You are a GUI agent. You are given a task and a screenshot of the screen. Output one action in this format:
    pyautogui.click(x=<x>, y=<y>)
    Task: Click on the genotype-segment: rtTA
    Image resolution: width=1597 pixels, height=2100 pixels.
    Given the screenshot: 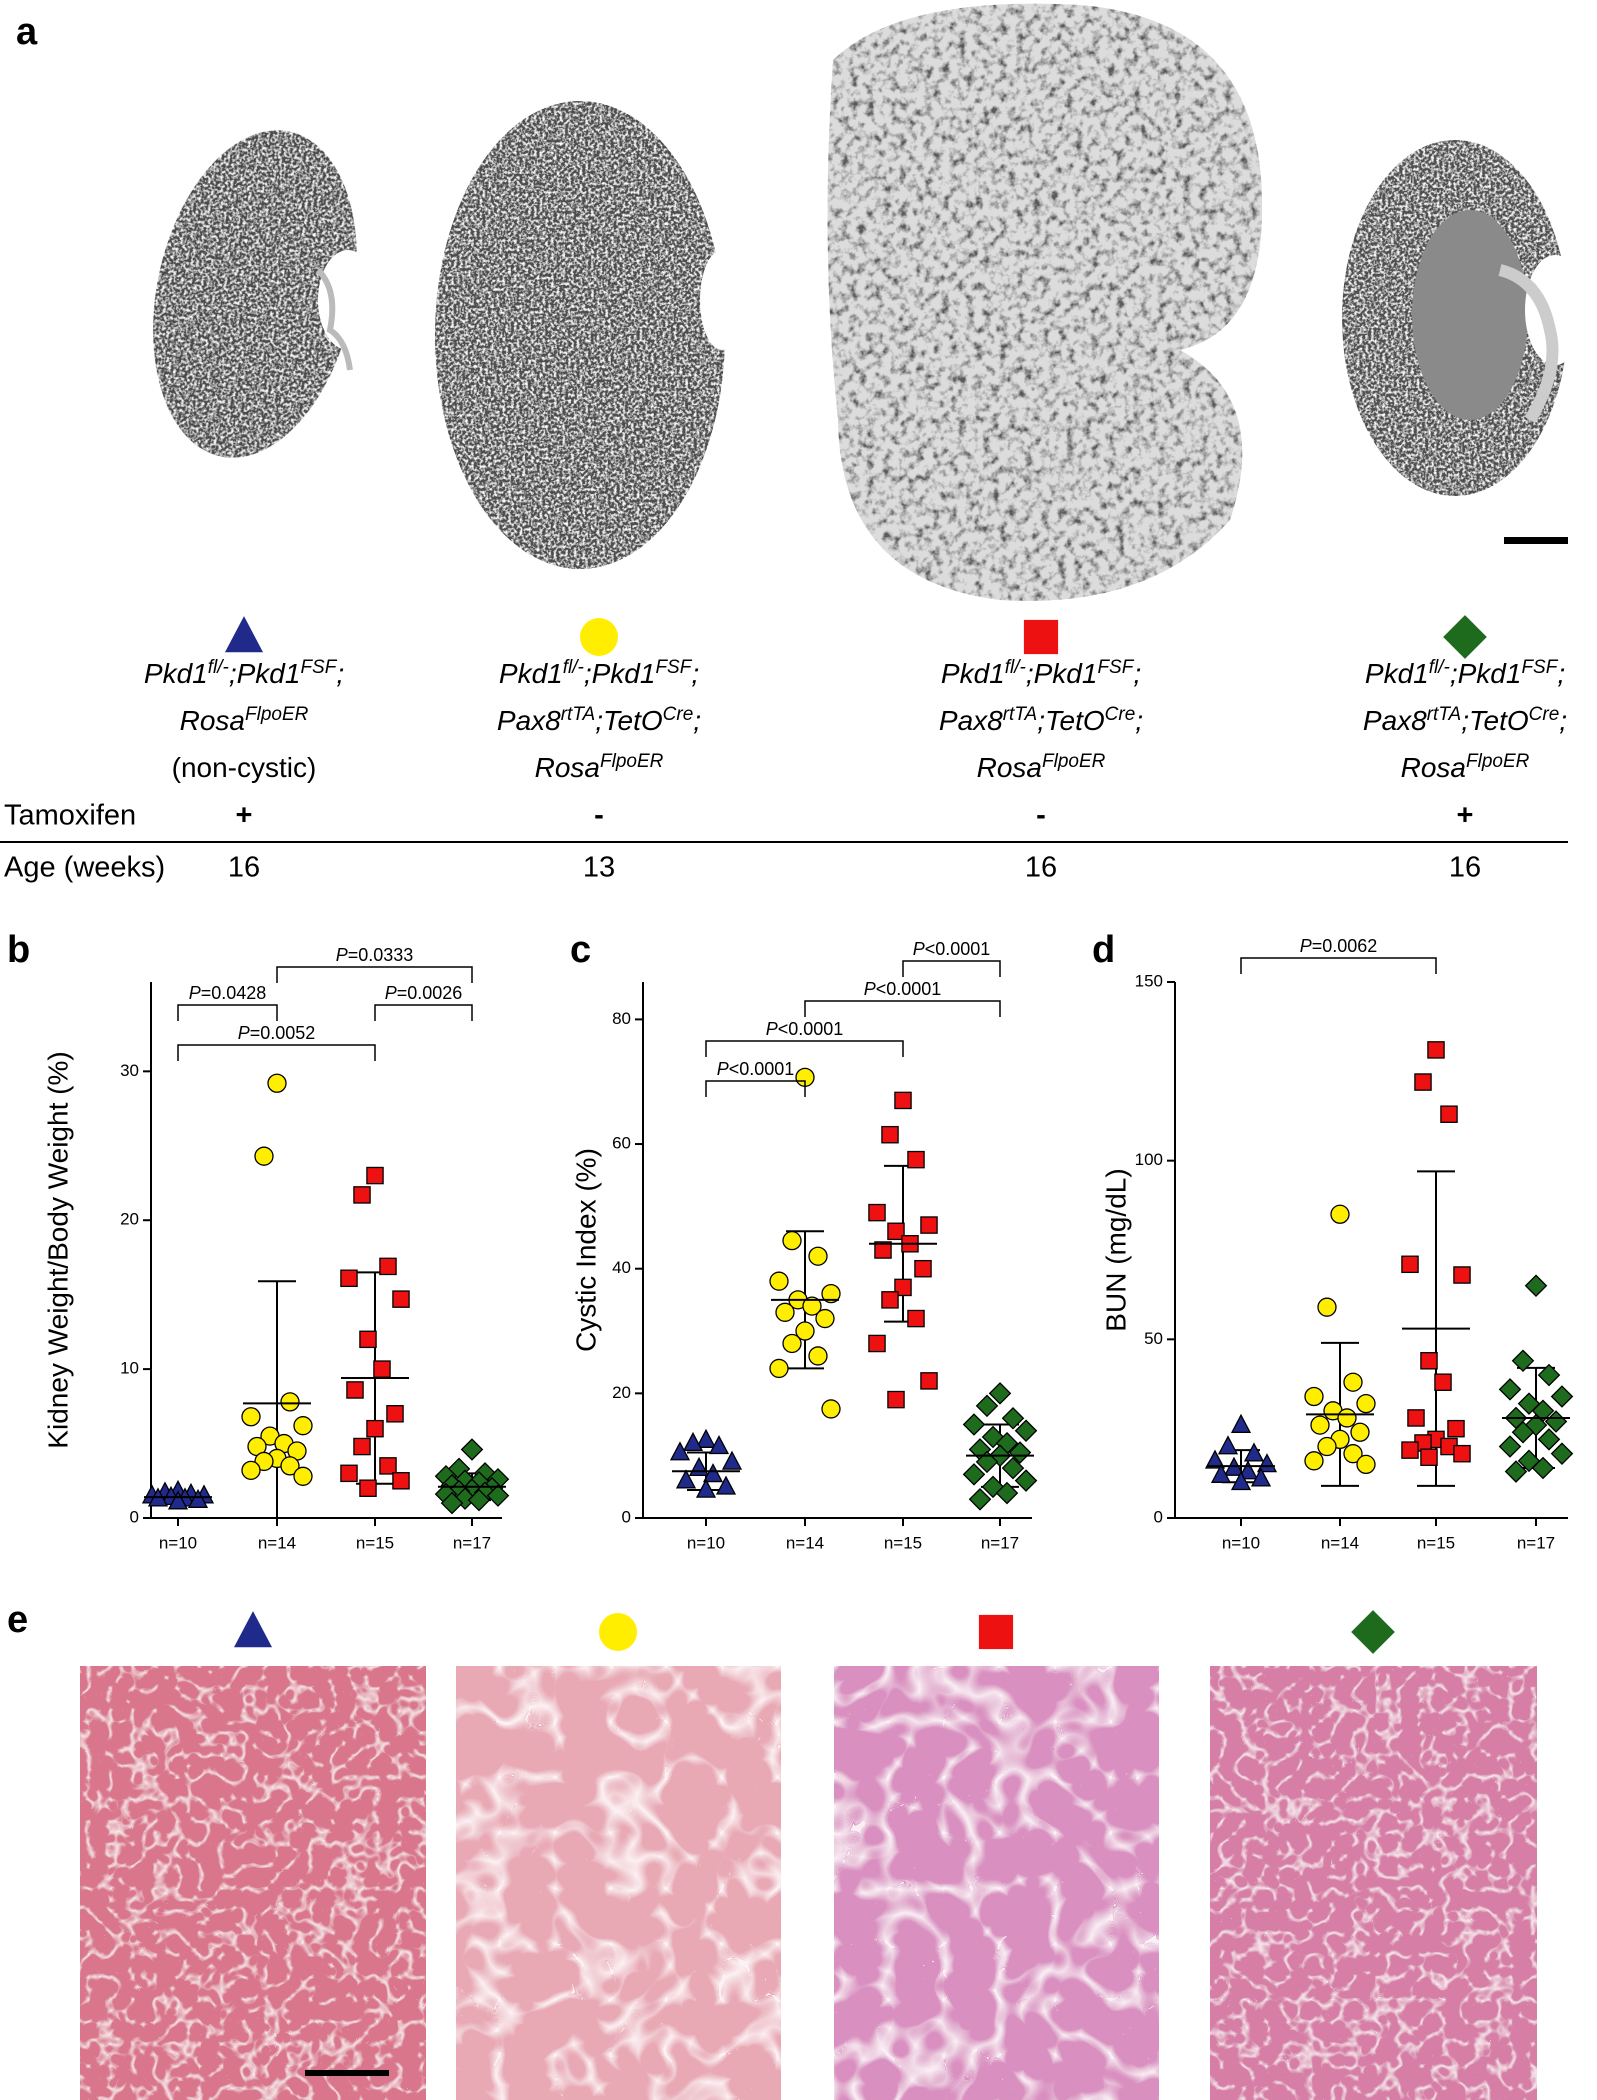 What is the action you would take?
    pyautogui.click(x=1020, y=714)
    